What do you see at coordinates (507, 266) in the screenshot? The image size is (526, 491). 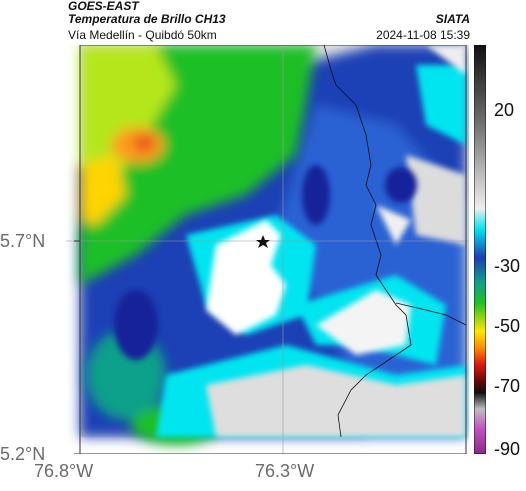 I see `colorbar-tick-label: -30` at bounding box center [507, 266].